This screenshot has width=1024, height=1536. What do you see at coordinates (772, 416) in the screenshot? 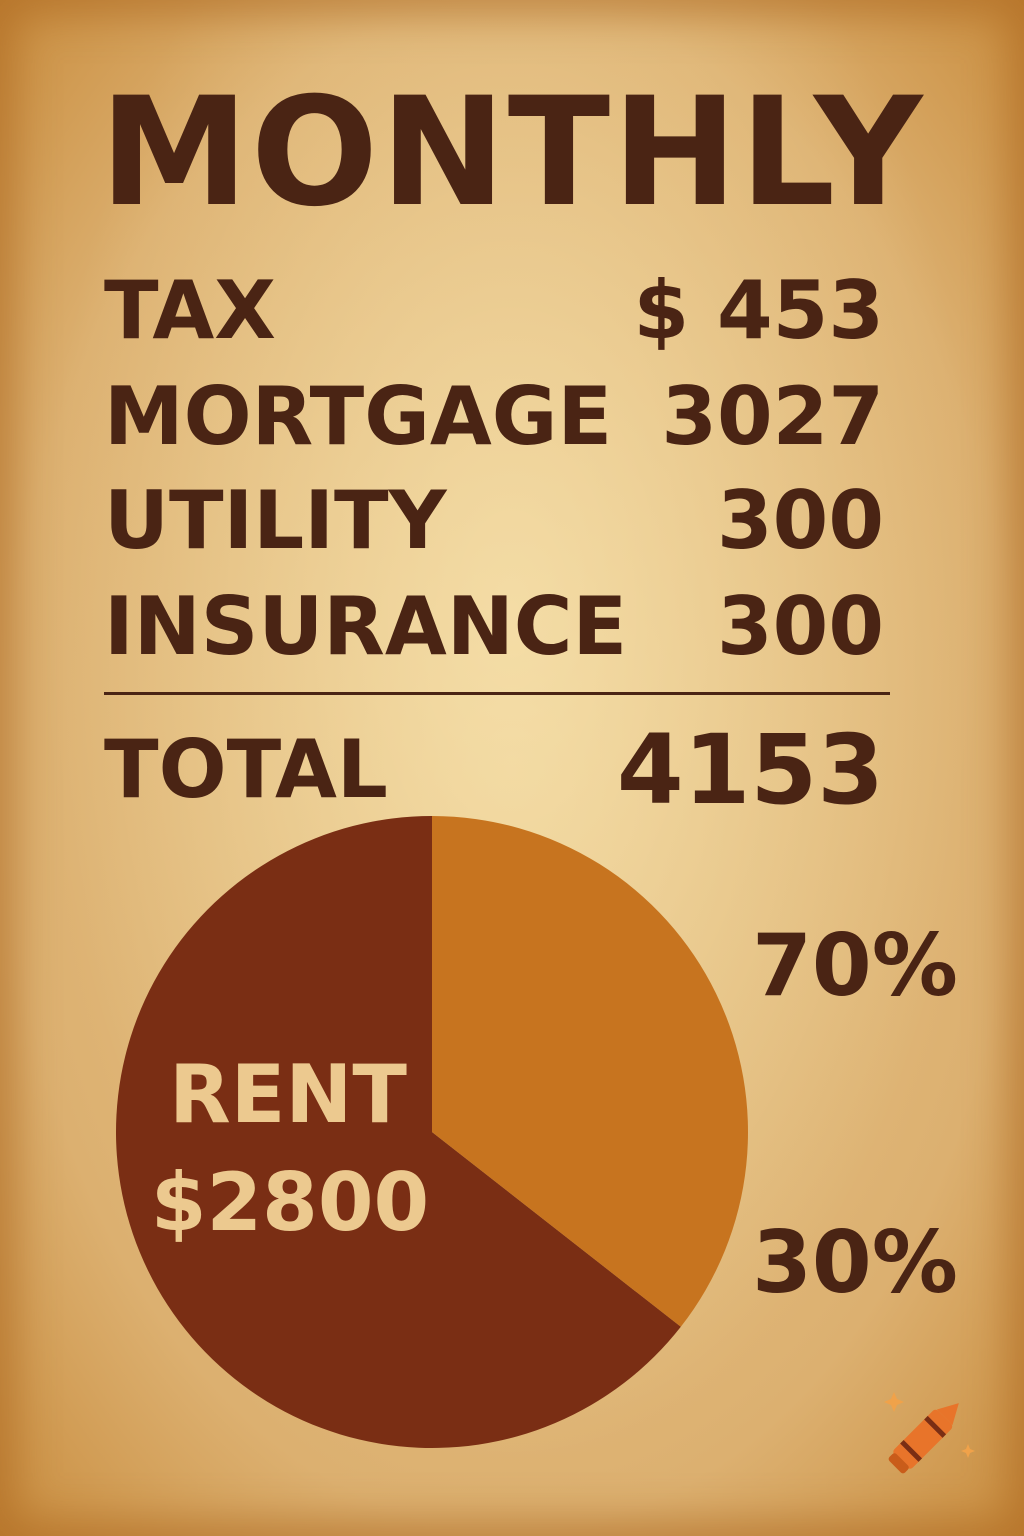
I see `expense-value: 3027` at bounding box center [772, 416].